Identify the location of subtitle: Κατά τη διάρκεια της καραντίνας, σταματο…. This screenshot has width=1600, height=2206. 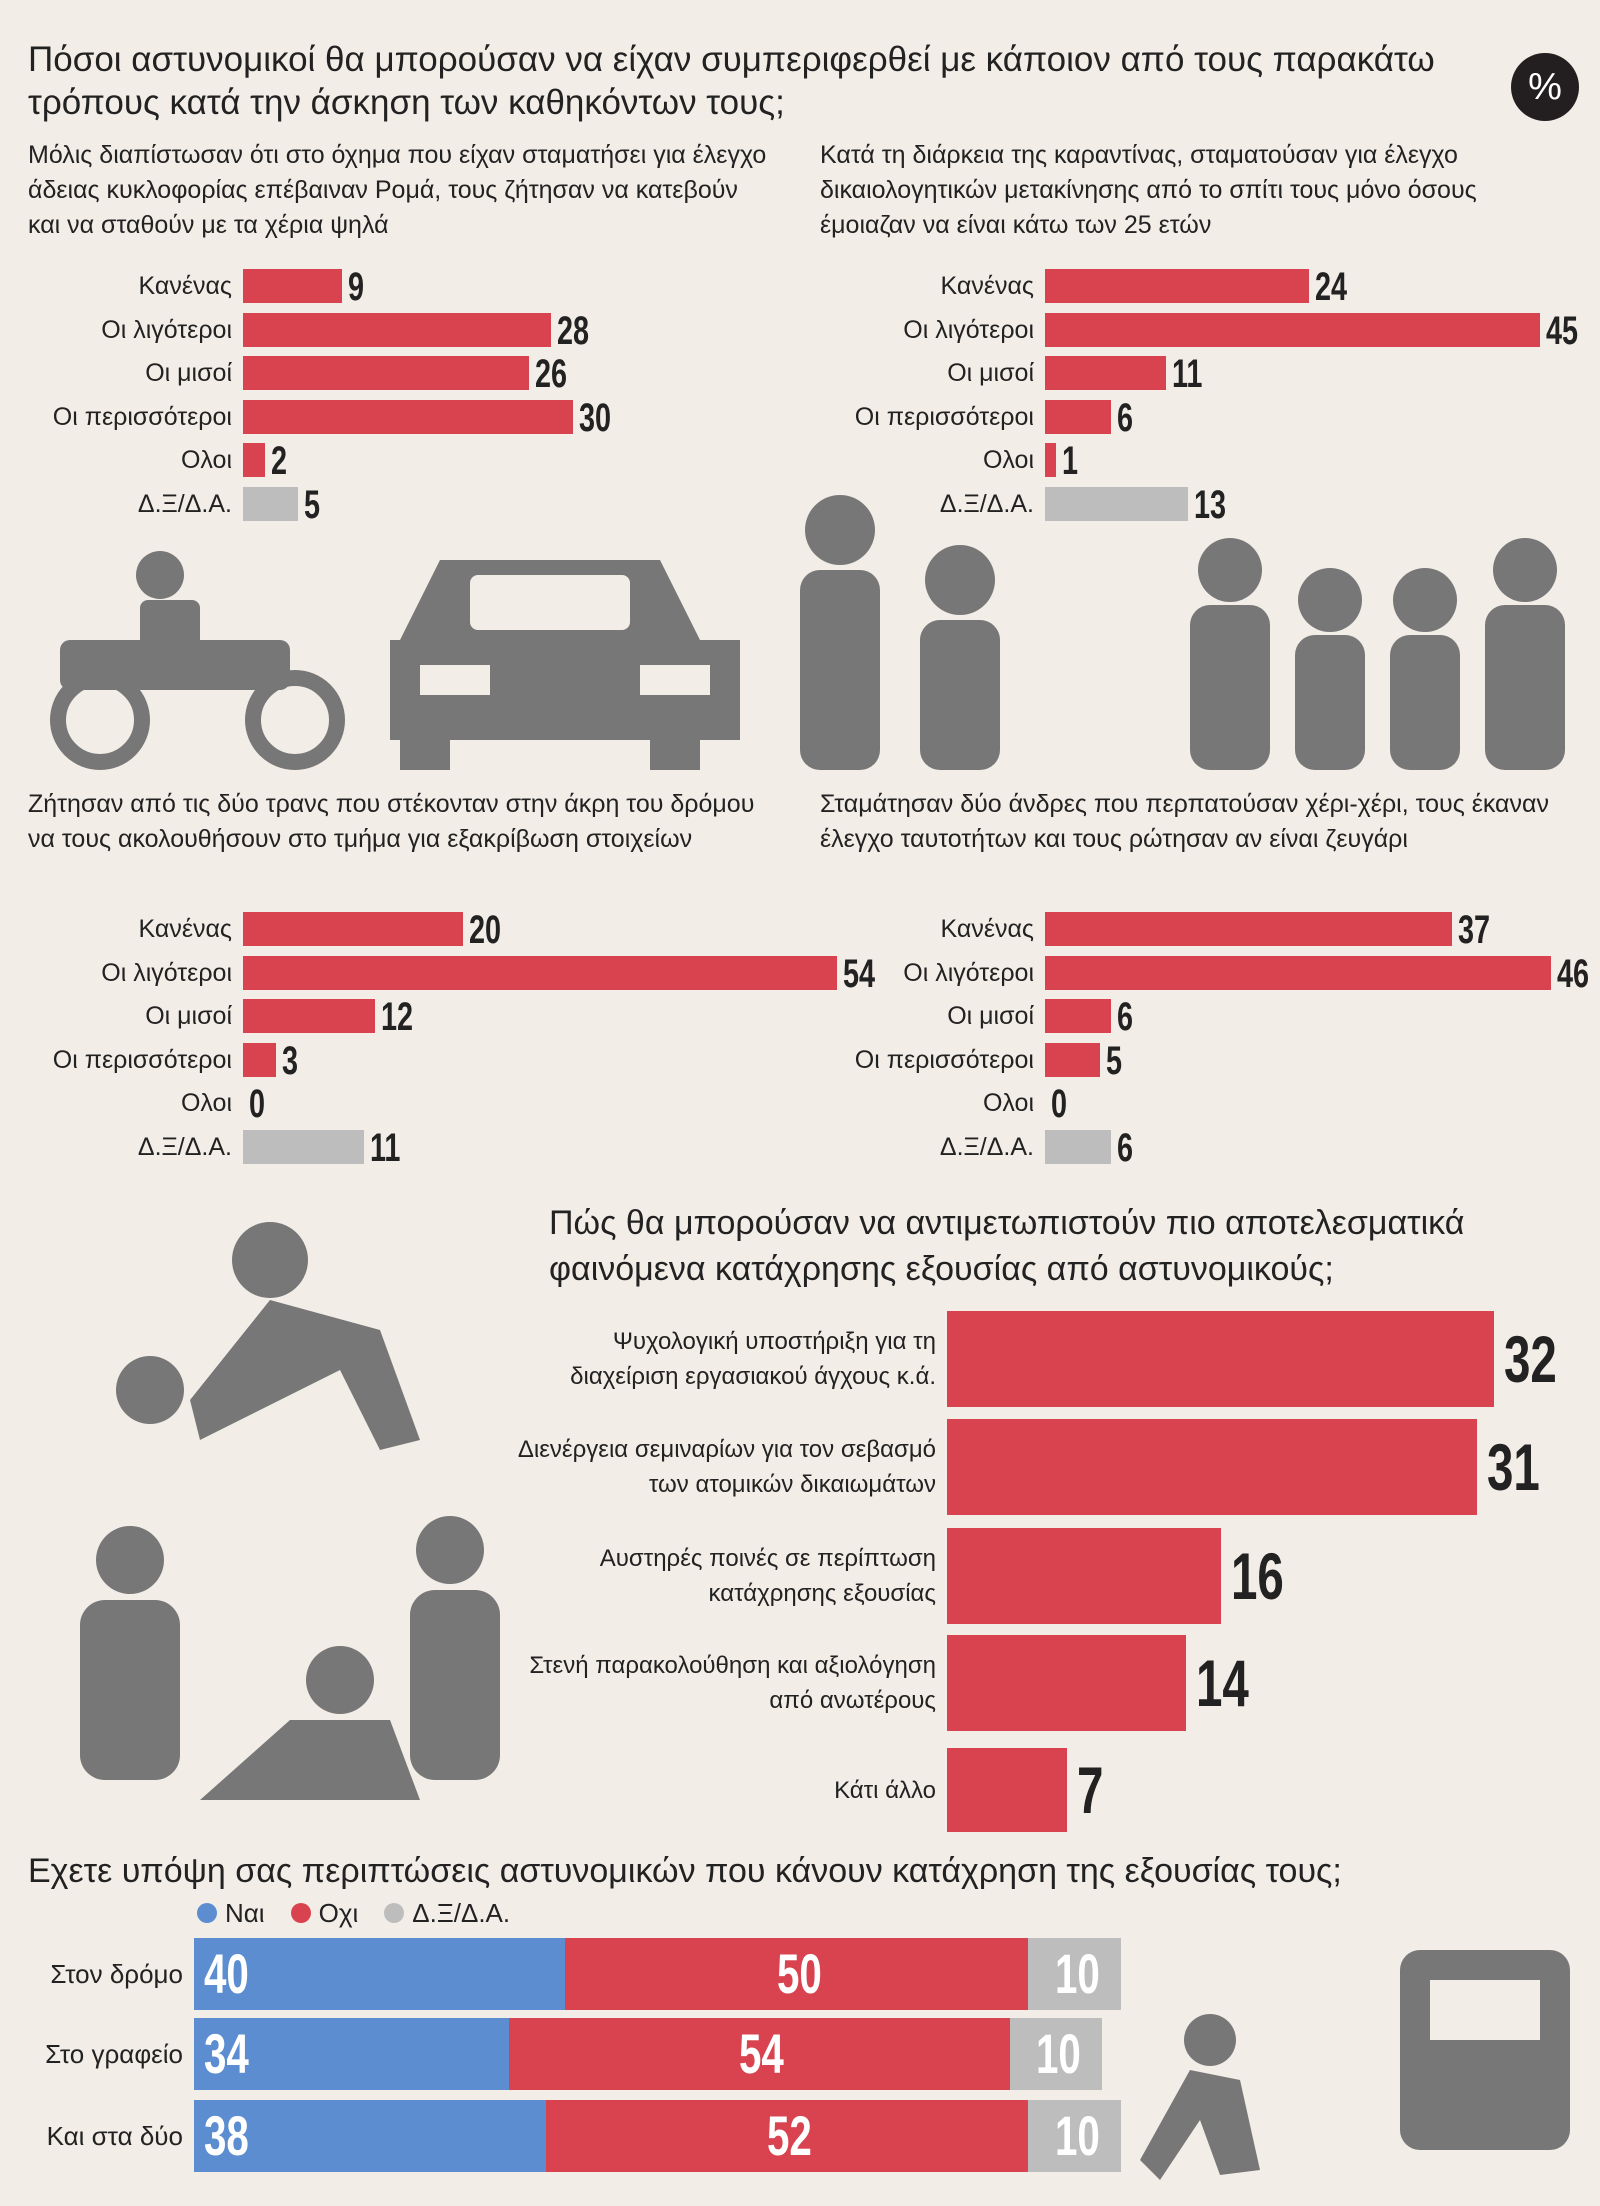
(1148, 190).